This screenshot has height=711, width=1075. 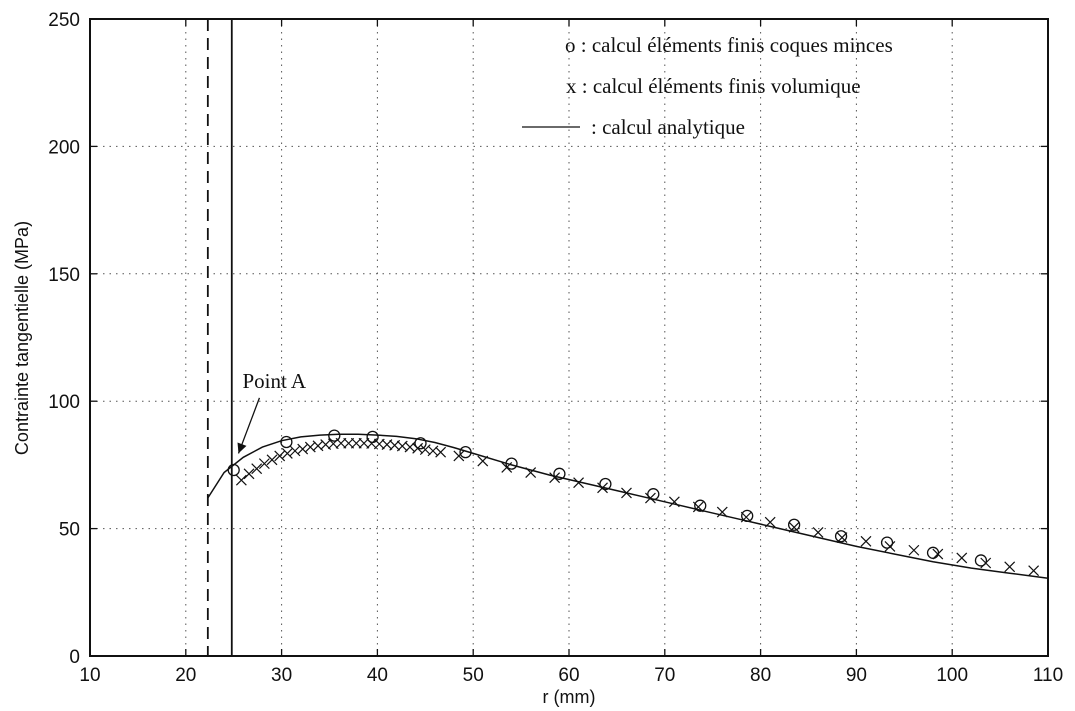 I want to click on y-tick-label: 50, so click(x=69, y=530).